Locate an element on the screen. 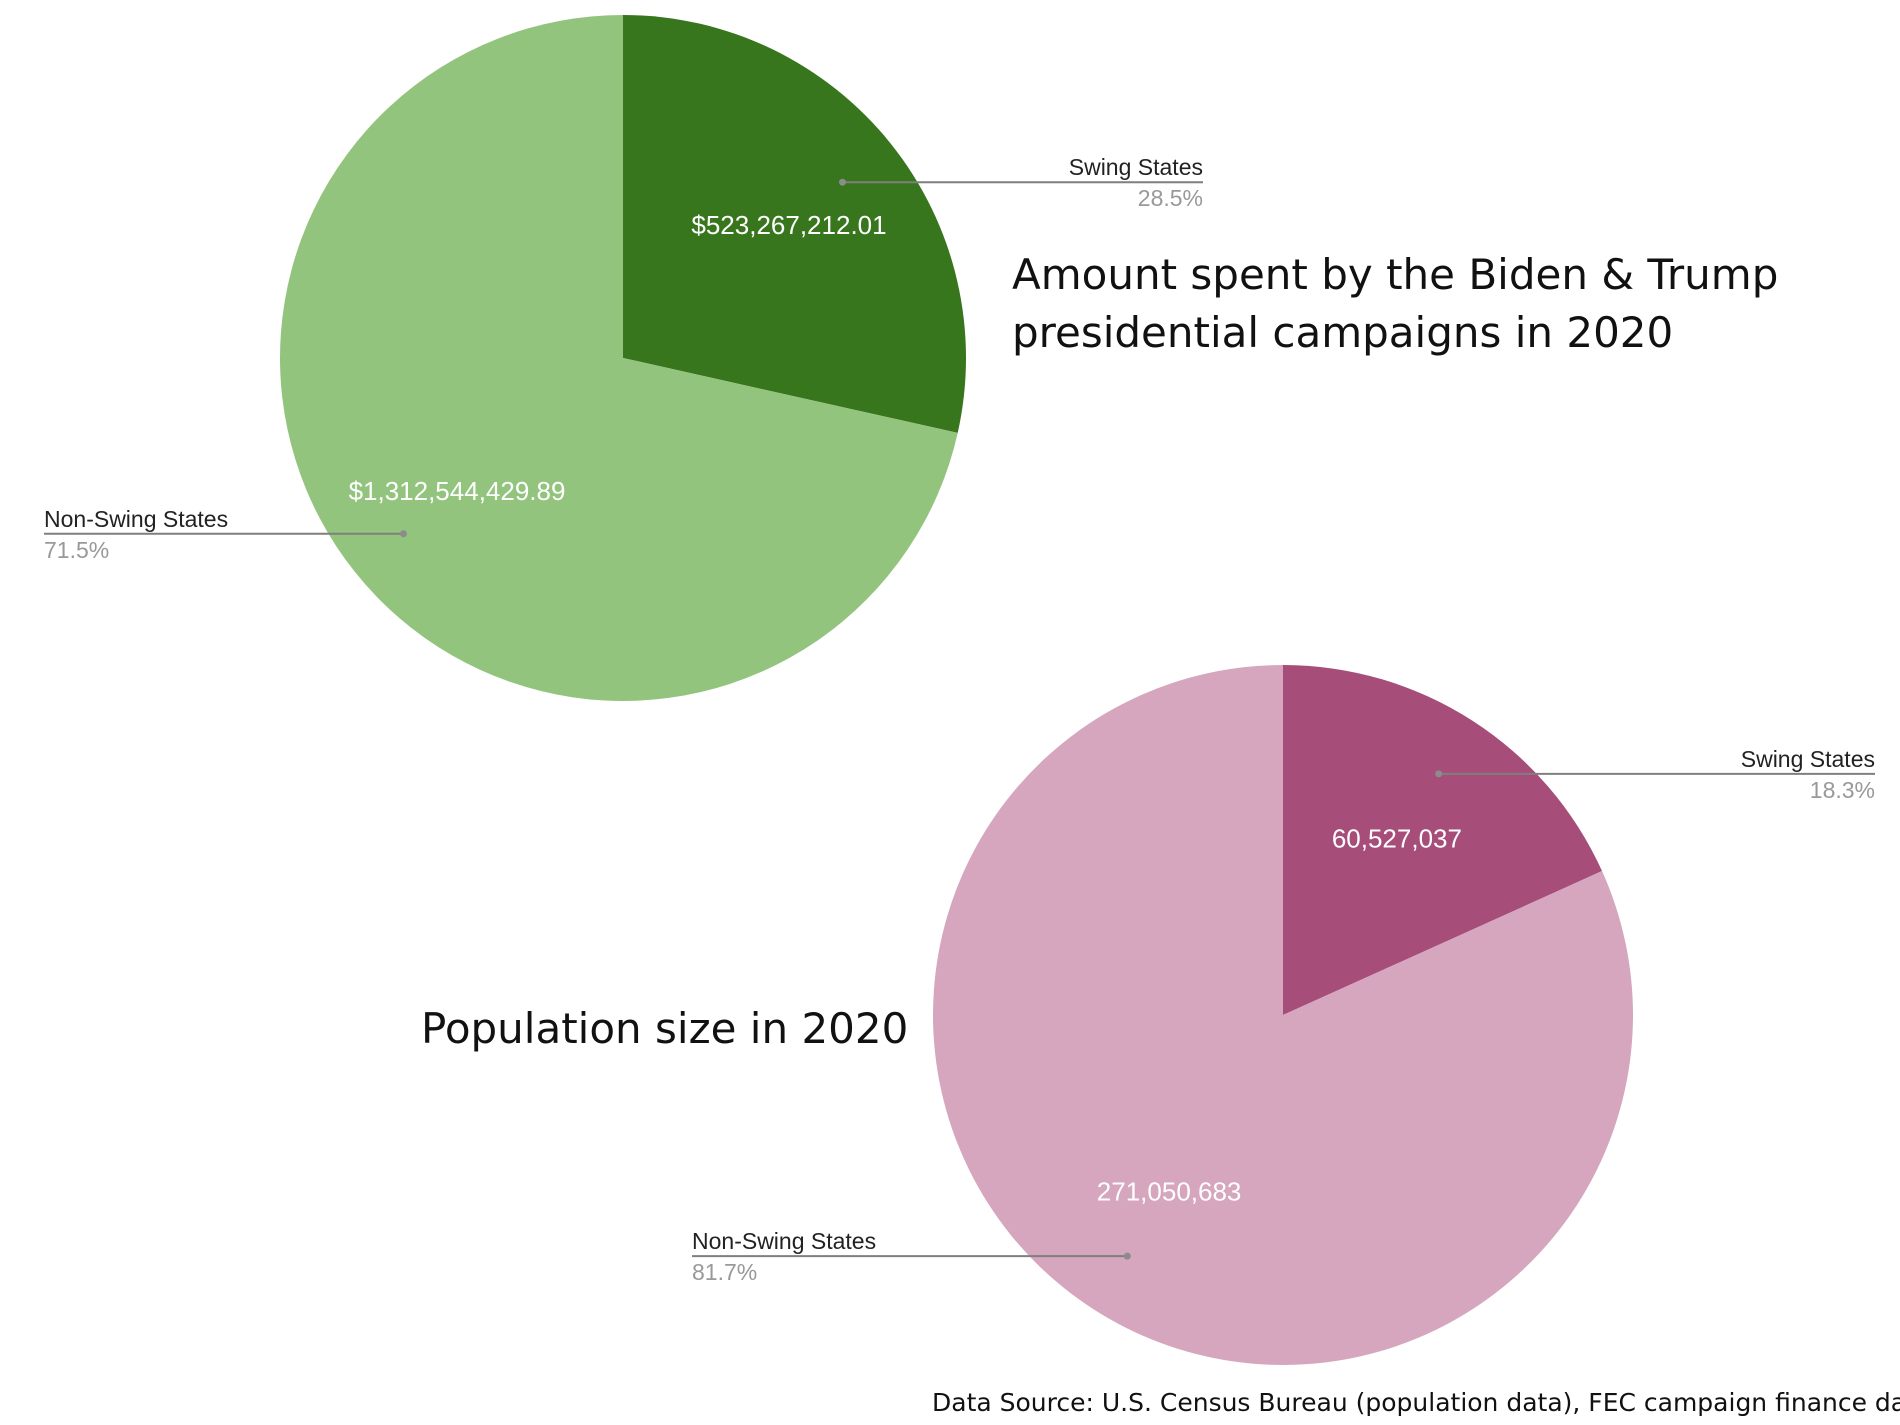 The height and width of the screenshot is (1425, 1900). chart-title-line: Population size in 2020 is located at coordinates (665, 1028).